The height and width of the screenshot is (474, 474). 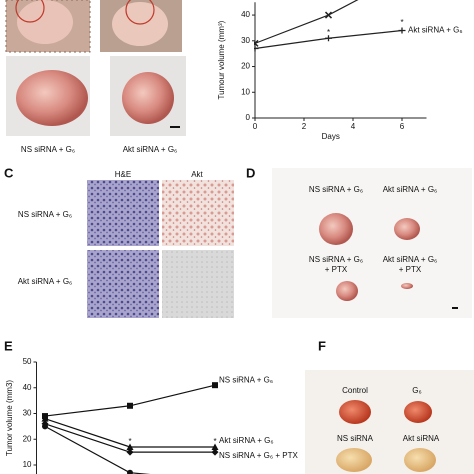 What do you see at coordinates (150, 149) in the screenshot?
I see `panel-a-label: Akt siRNA + G₆` at bounding box center [150, 149].